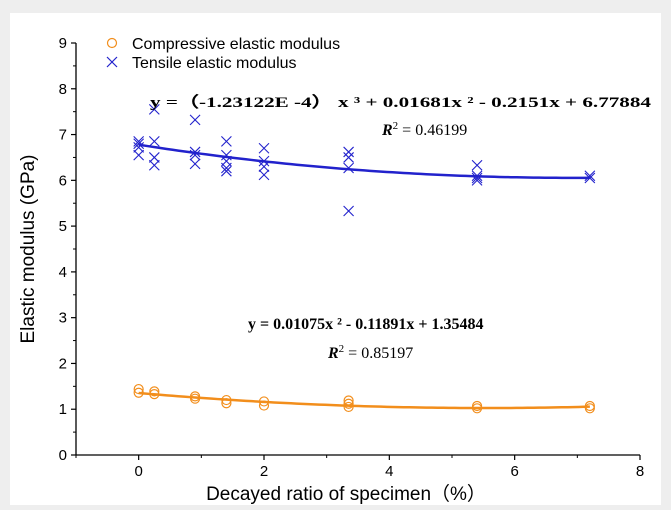  Describe the element at coordinates (63, 180) in the screenshot. I see `y-tick-label: 6` at that location.